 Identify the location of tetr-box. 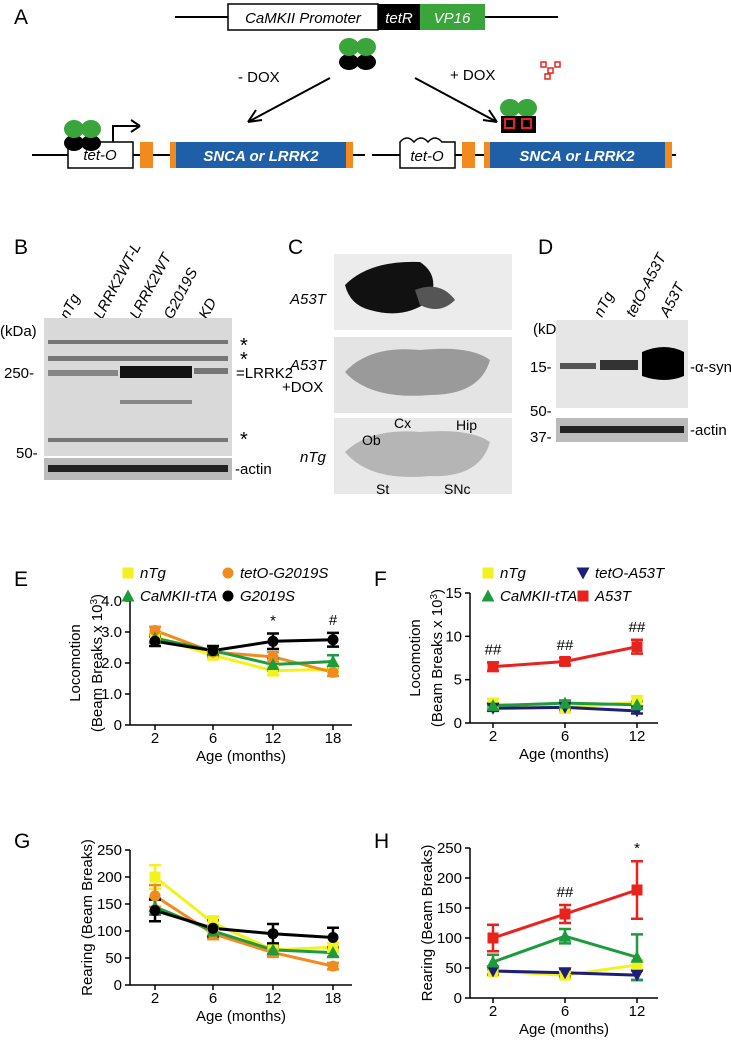
(399, 17).